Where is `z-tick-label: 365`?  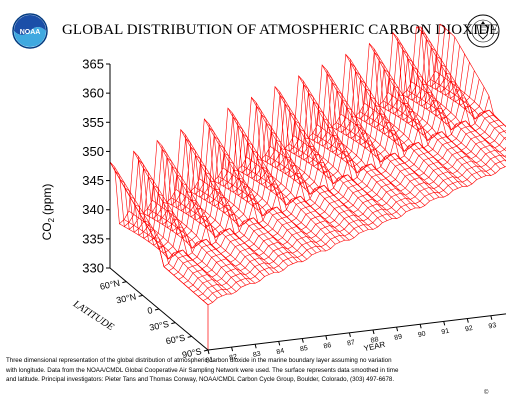
z-tick-label: 365 is located at coordinates (93, 64).